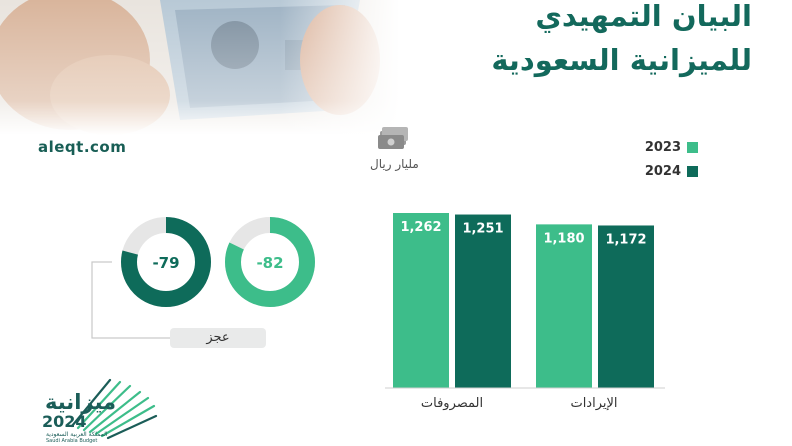 The height and width of the screenshot is (446, 792). Describe the element at coordinates (621, 60) in the screenshot. I see `title-line-2: للميزانية السعودية` at that location.